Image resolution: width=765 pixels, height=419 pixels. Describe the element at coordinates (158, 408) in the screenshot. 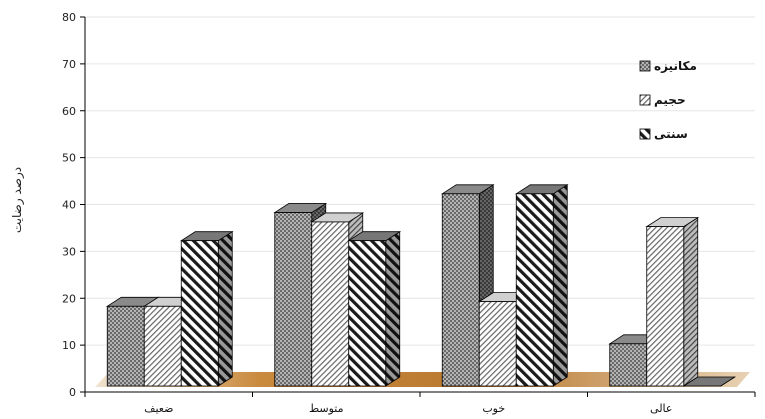

I see `x-tick-label: ضعیف` at that location.